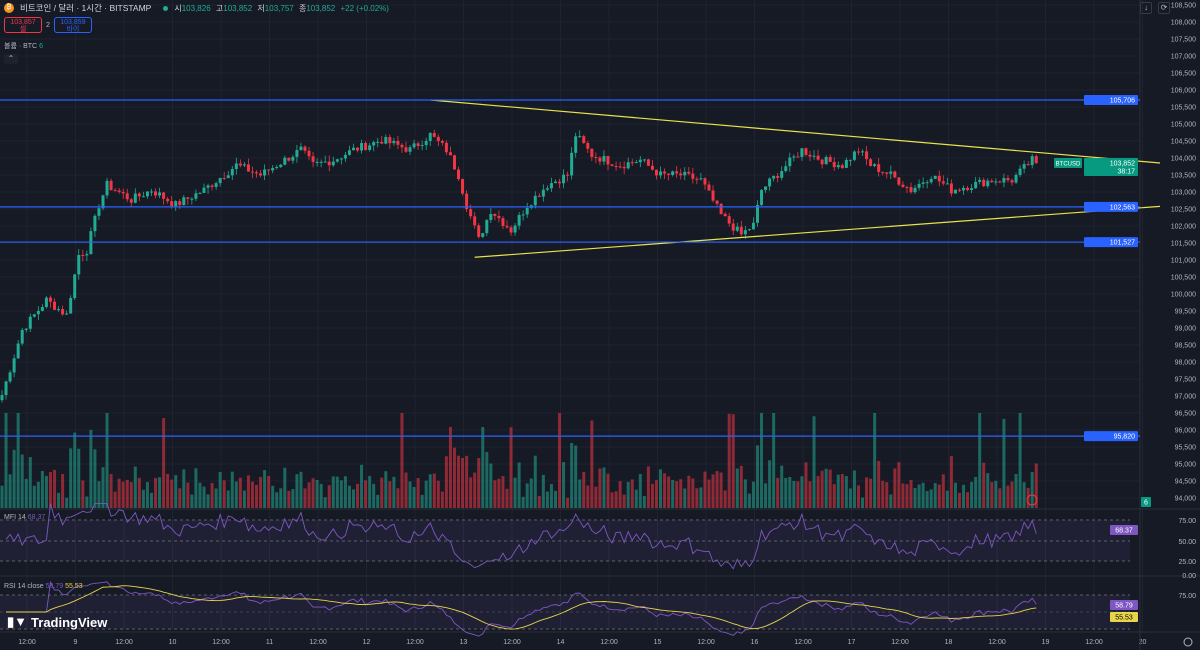 Image resolution: width=1200 pixels, height=650 pixels. What do you see at coordinates (57, 622) in the screenshot?
I see `tradingview-logo: ▮▼ TradingView` at bounding box center [57, 622].